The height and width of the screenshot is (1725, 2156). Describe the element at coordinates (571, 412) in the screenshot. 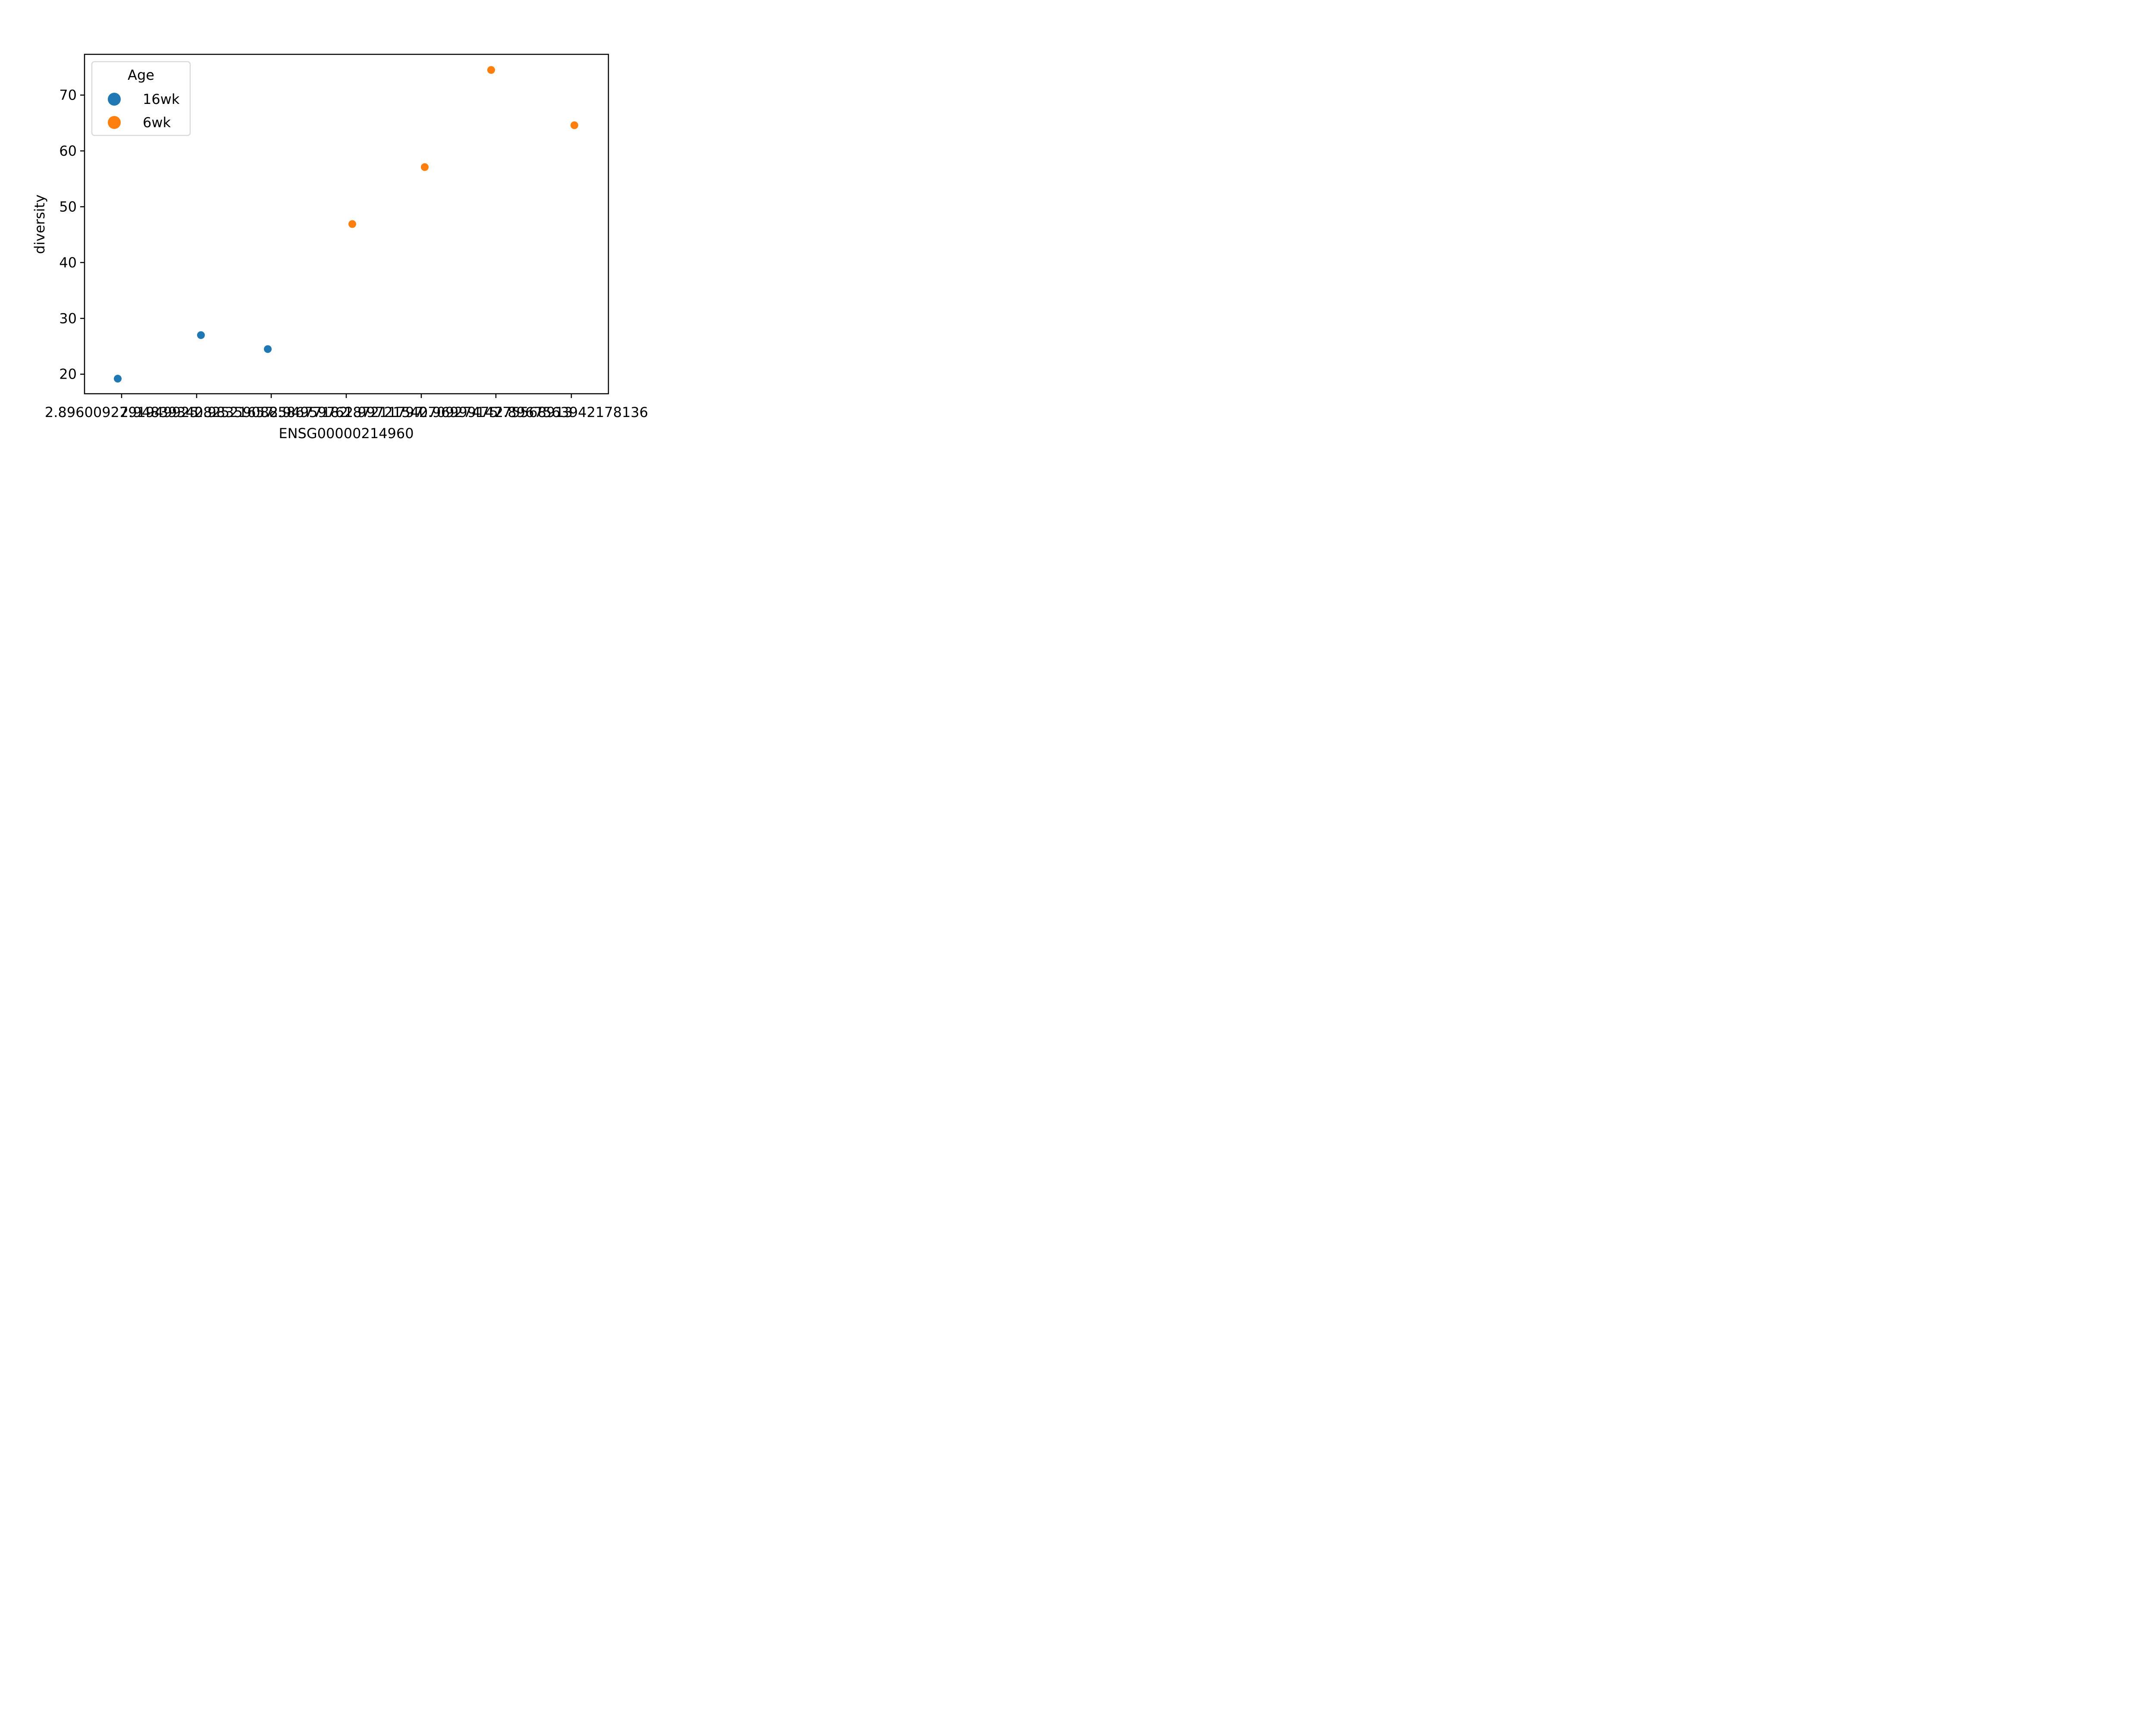

I see `x-tick-label: 2.8967563942178136` at that location.